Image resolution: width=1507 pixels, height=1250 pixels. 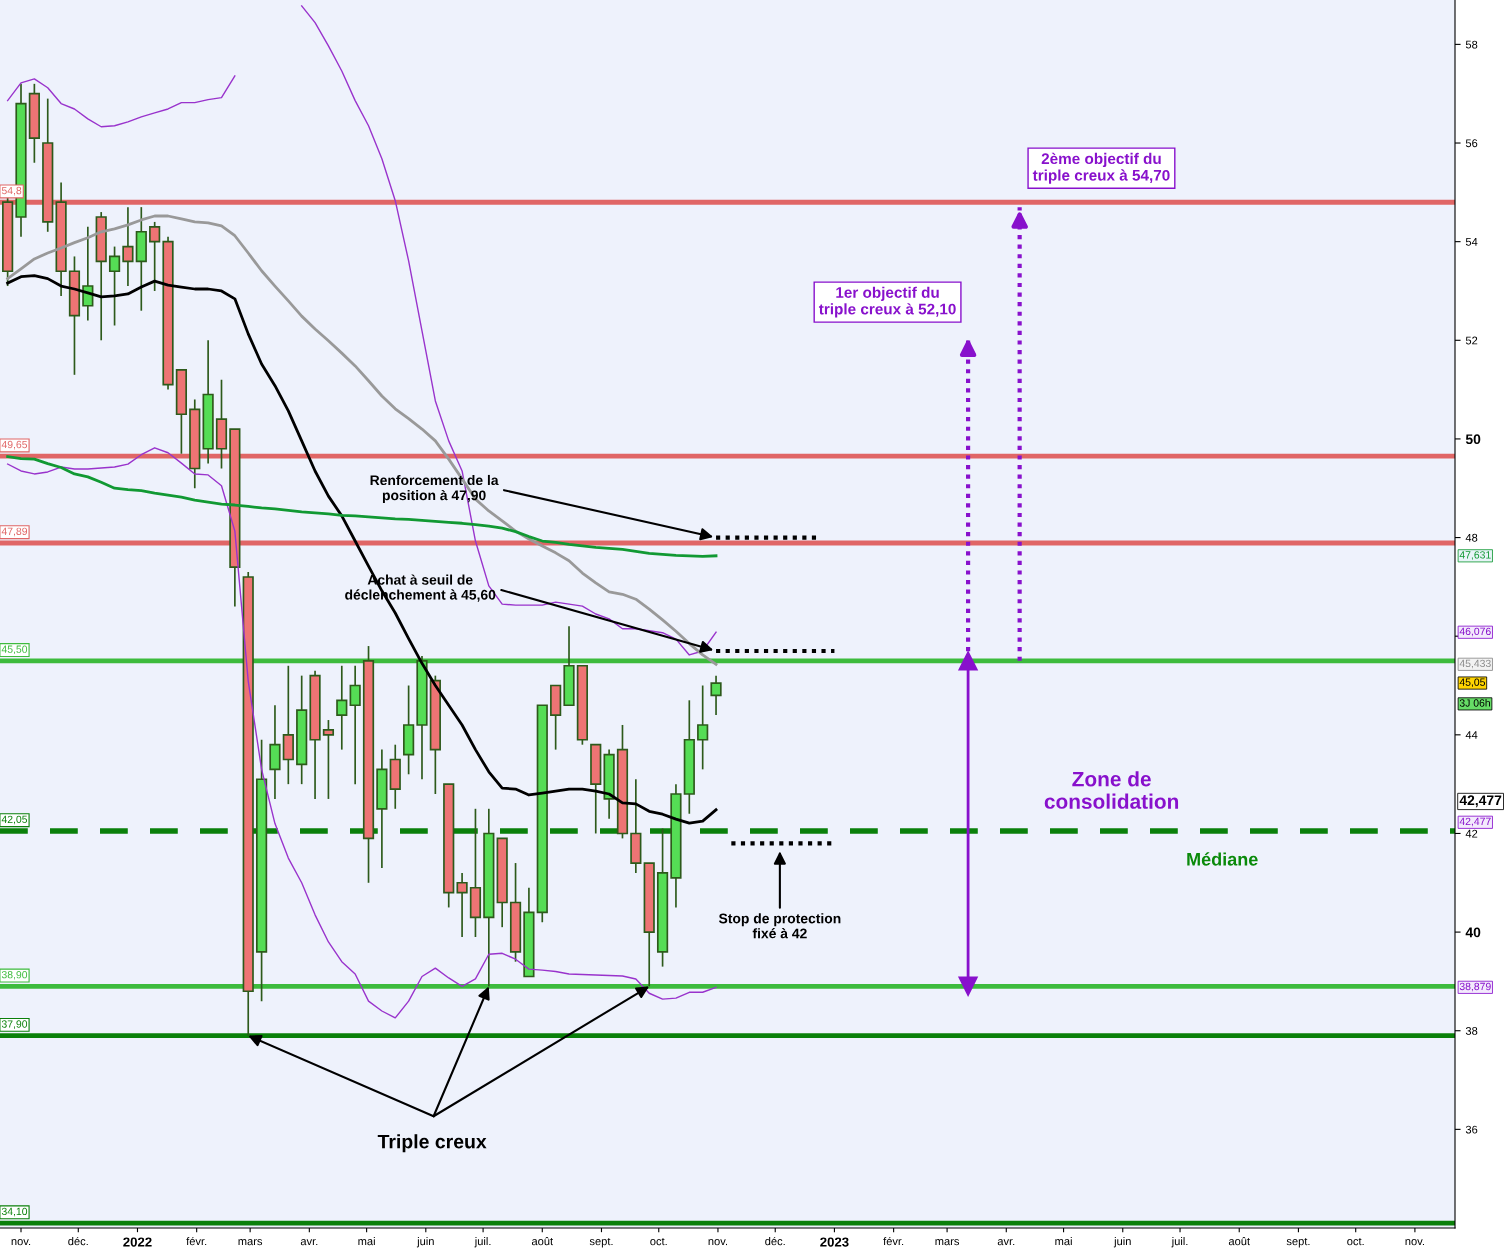 What do you see at coordinates (137, 1242) in the screenshot?
I see `x-tick-label: 2022` at bounding box center [137, 1242].